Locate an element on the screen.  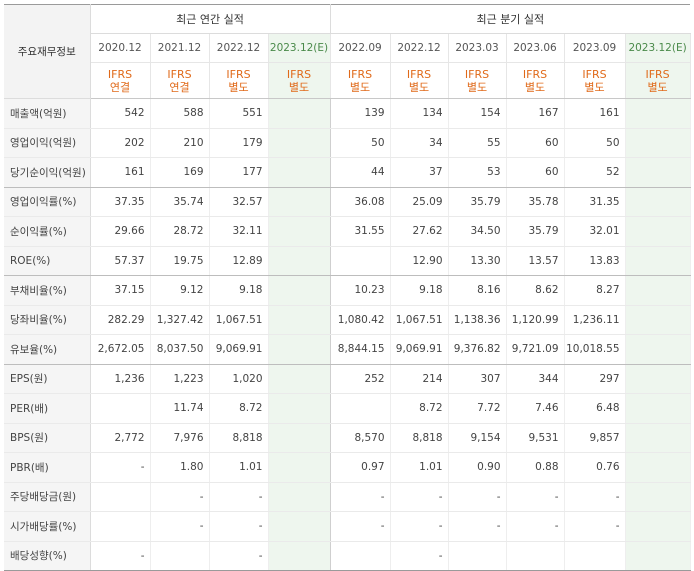
table-cell: 307 is located at coordinates (477, 379).